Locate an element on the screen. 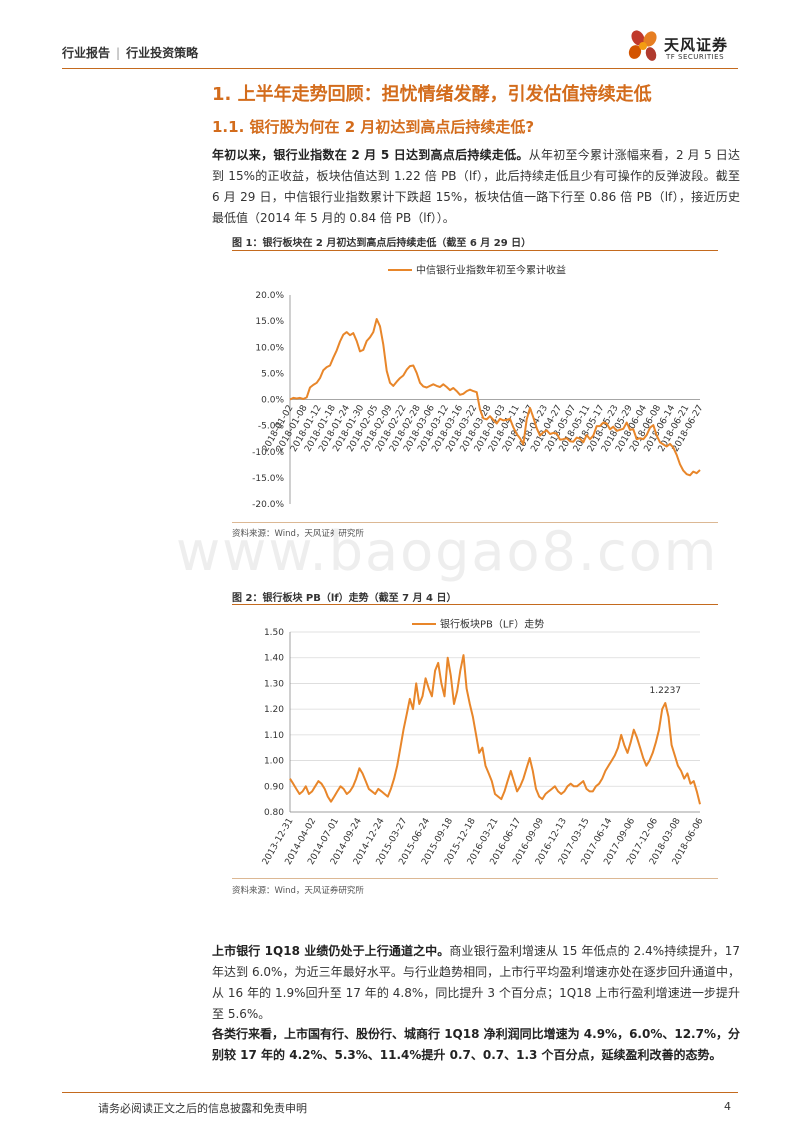  y-tick-label: -10.0% is located at coordinates (268, 453).